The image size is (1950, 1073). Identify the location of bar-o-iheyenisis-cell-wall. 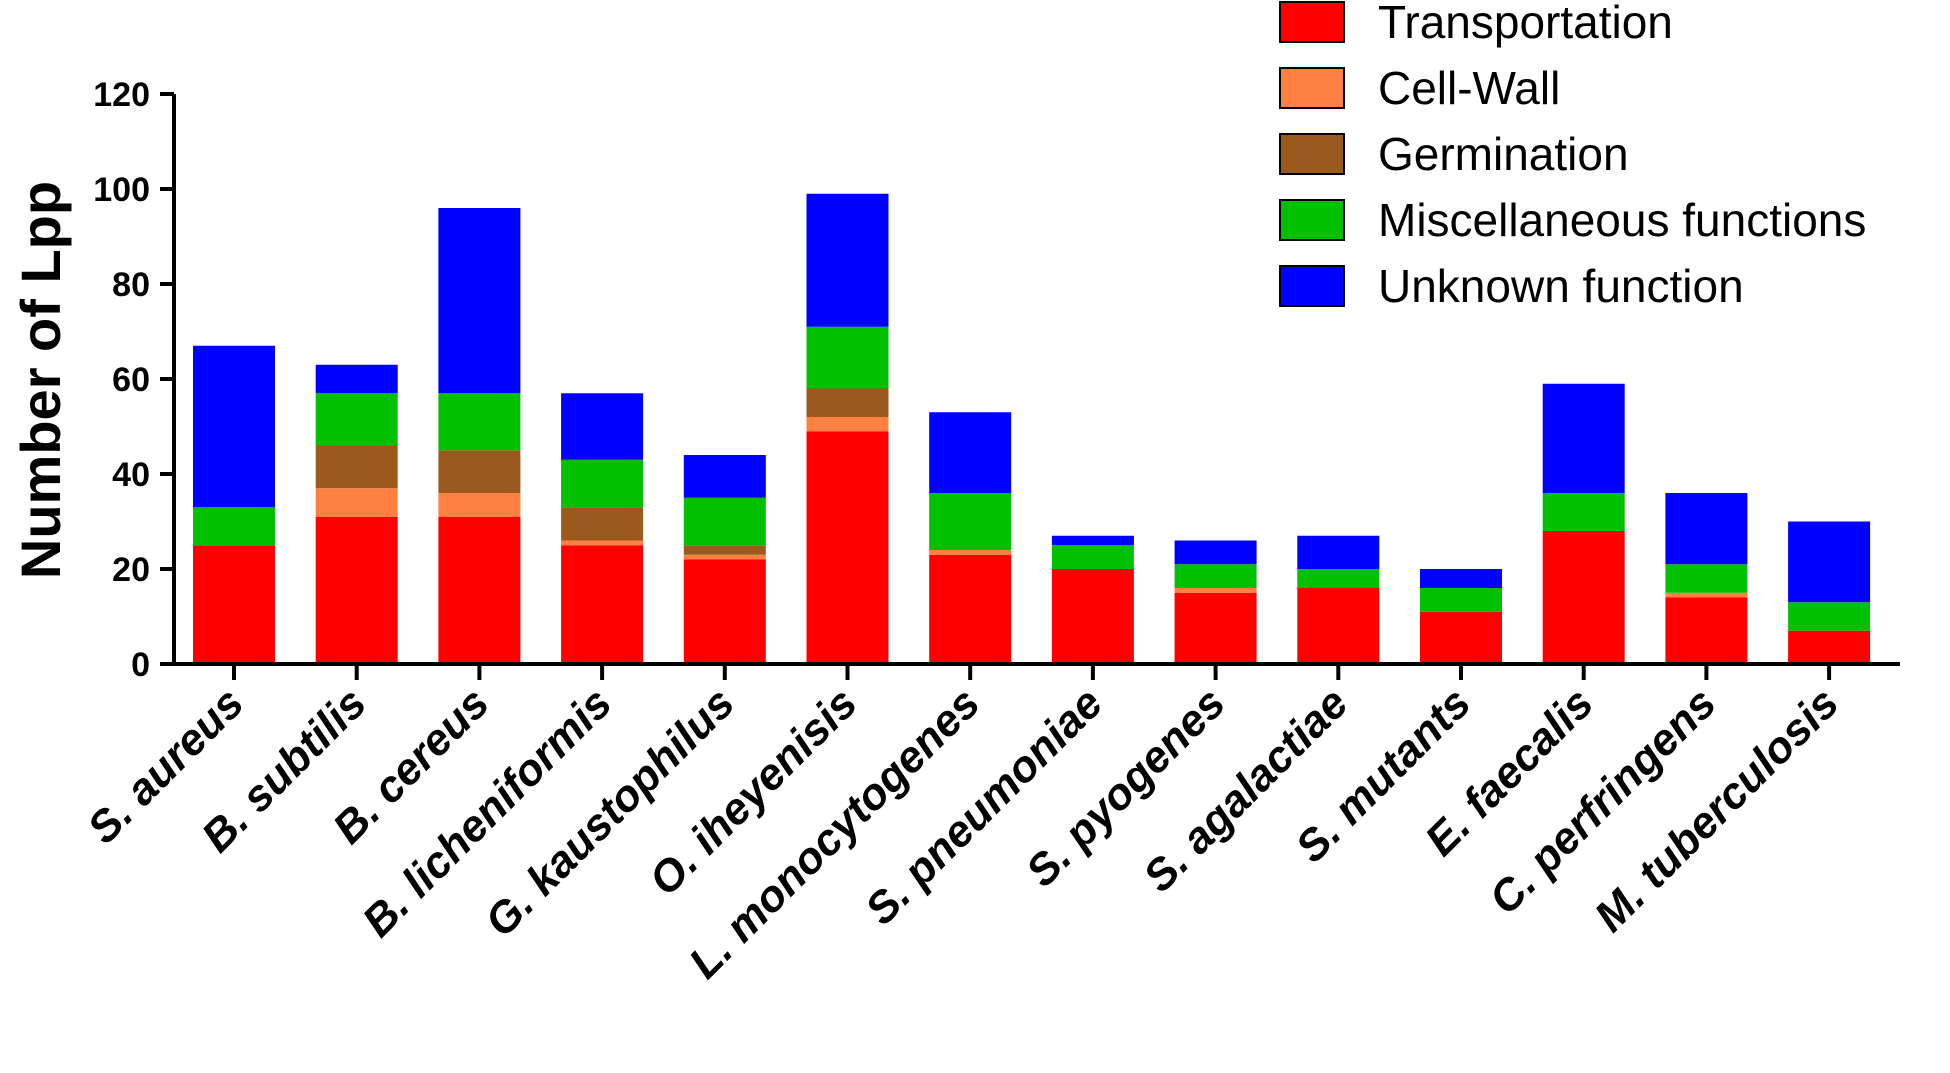
(847, 424).